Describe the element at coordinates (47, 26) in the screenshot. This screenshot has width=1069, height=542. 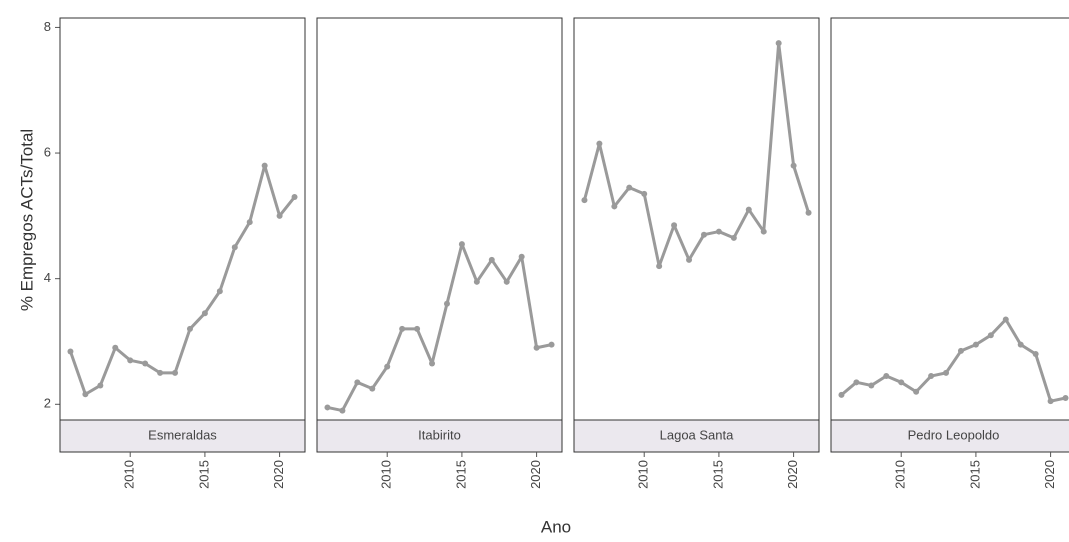
I see `y-tick-label: 8` at that location.